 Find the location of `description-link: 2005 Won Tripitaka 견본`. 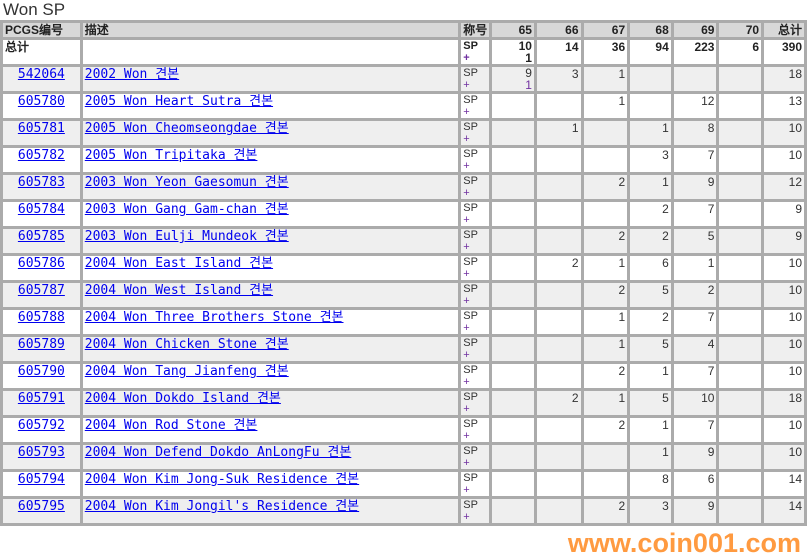

description-link: 2005 Won Tripitaka 견본 is located at coordinates (171, 156).